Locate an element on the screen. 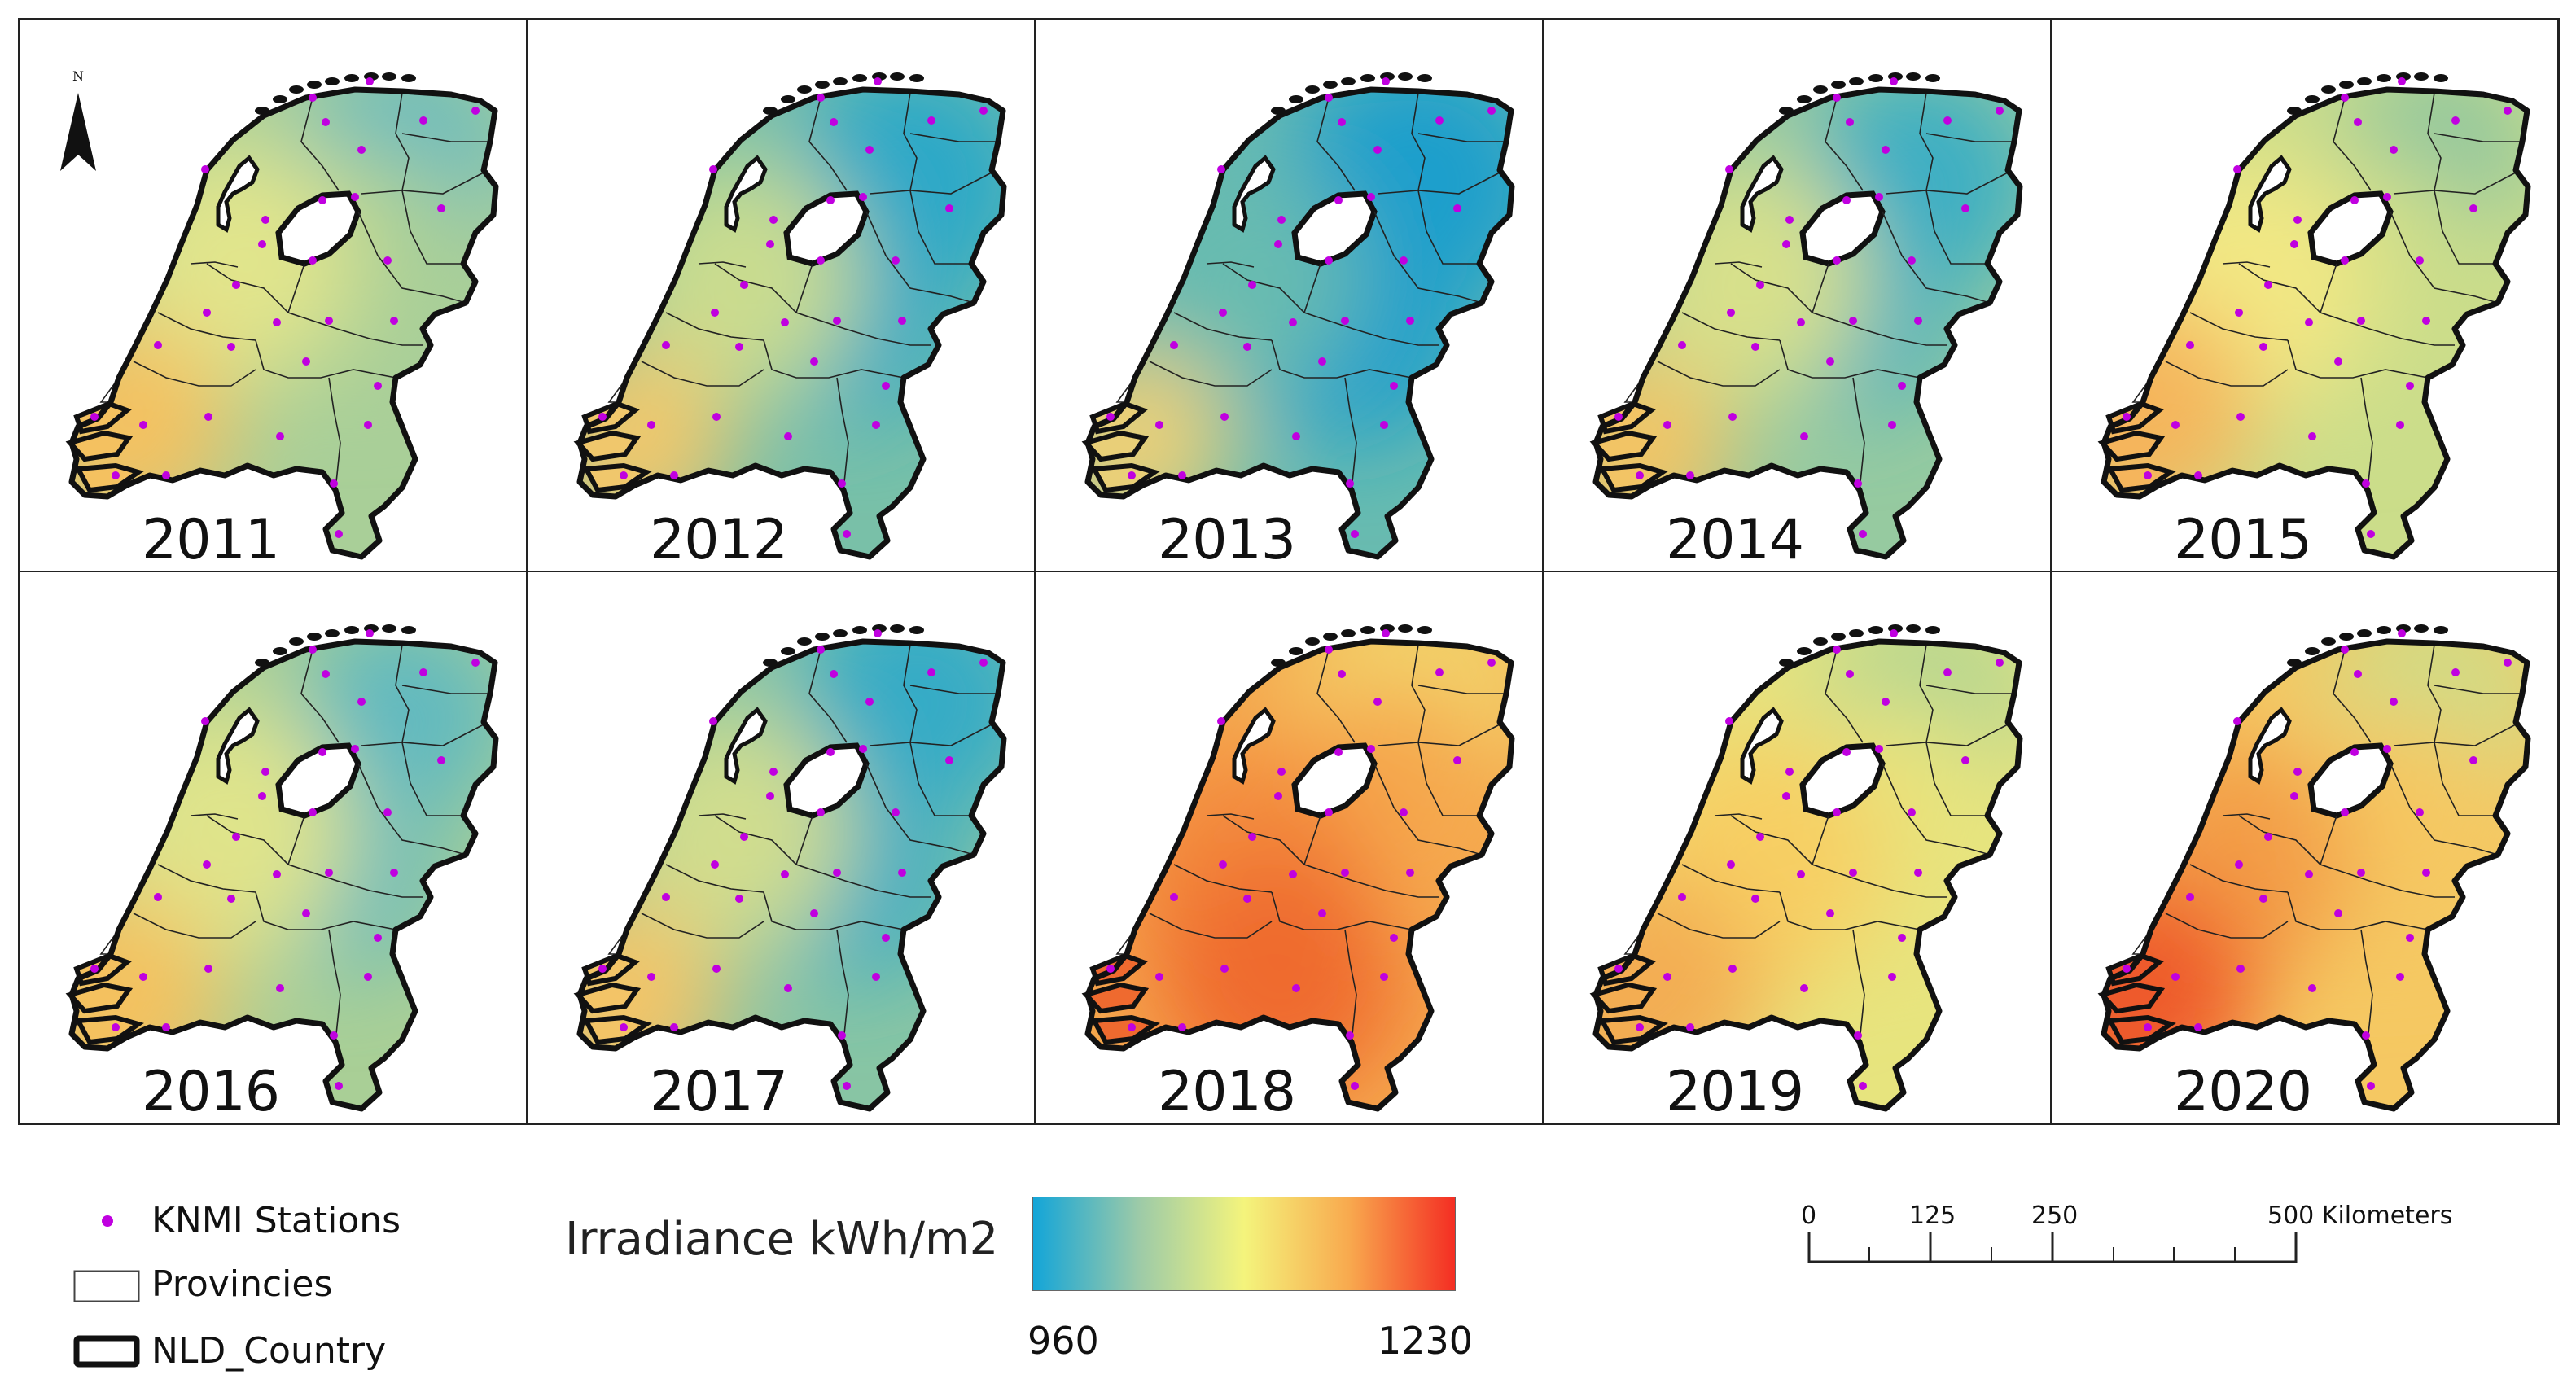  year-label: 2020 is located at coordinates (2243, 1092).